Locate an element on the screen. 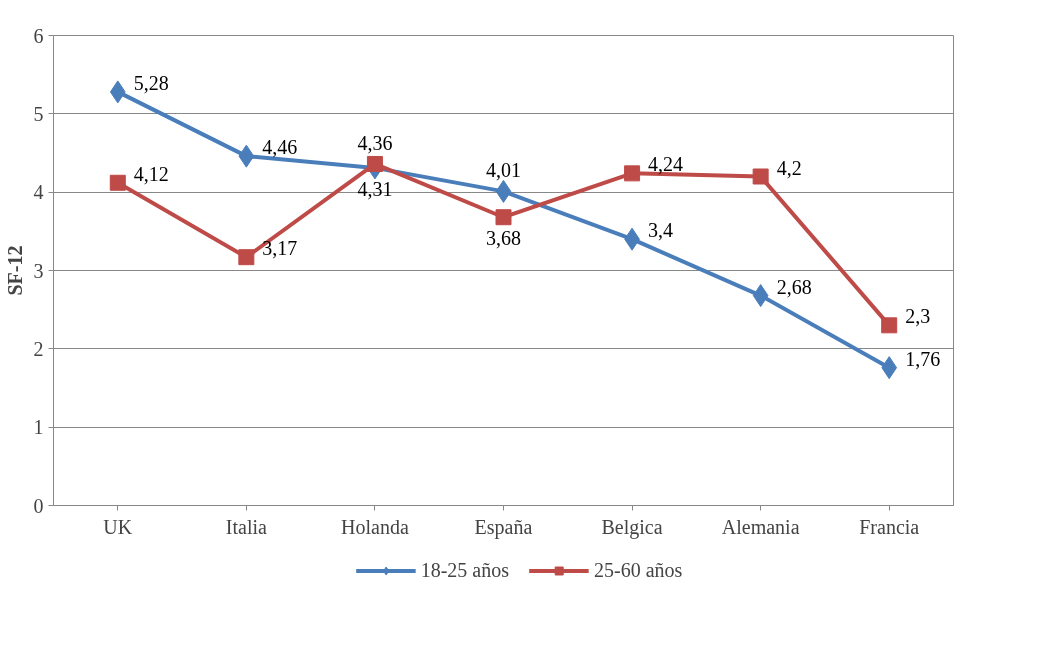 This screenshot has width=1048, height=651. data-label: 4,24 is located at coordinates (666, 164).